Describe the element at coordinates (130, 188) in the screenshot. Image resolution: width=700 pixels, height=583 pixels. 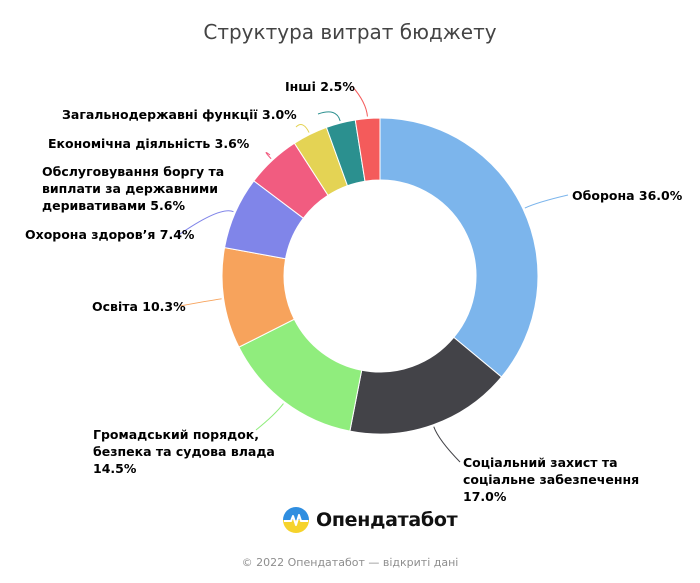
I see `label-debt-line2: виплати за державними` at that location.